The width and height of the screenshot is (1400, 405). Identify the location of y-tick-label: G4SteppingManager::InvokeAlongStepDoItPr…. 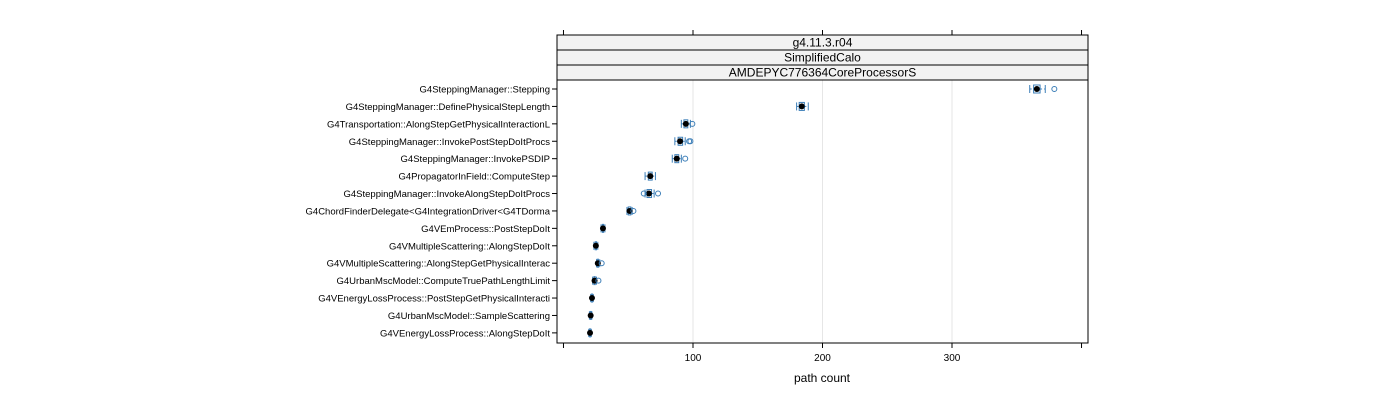
(447, 194).